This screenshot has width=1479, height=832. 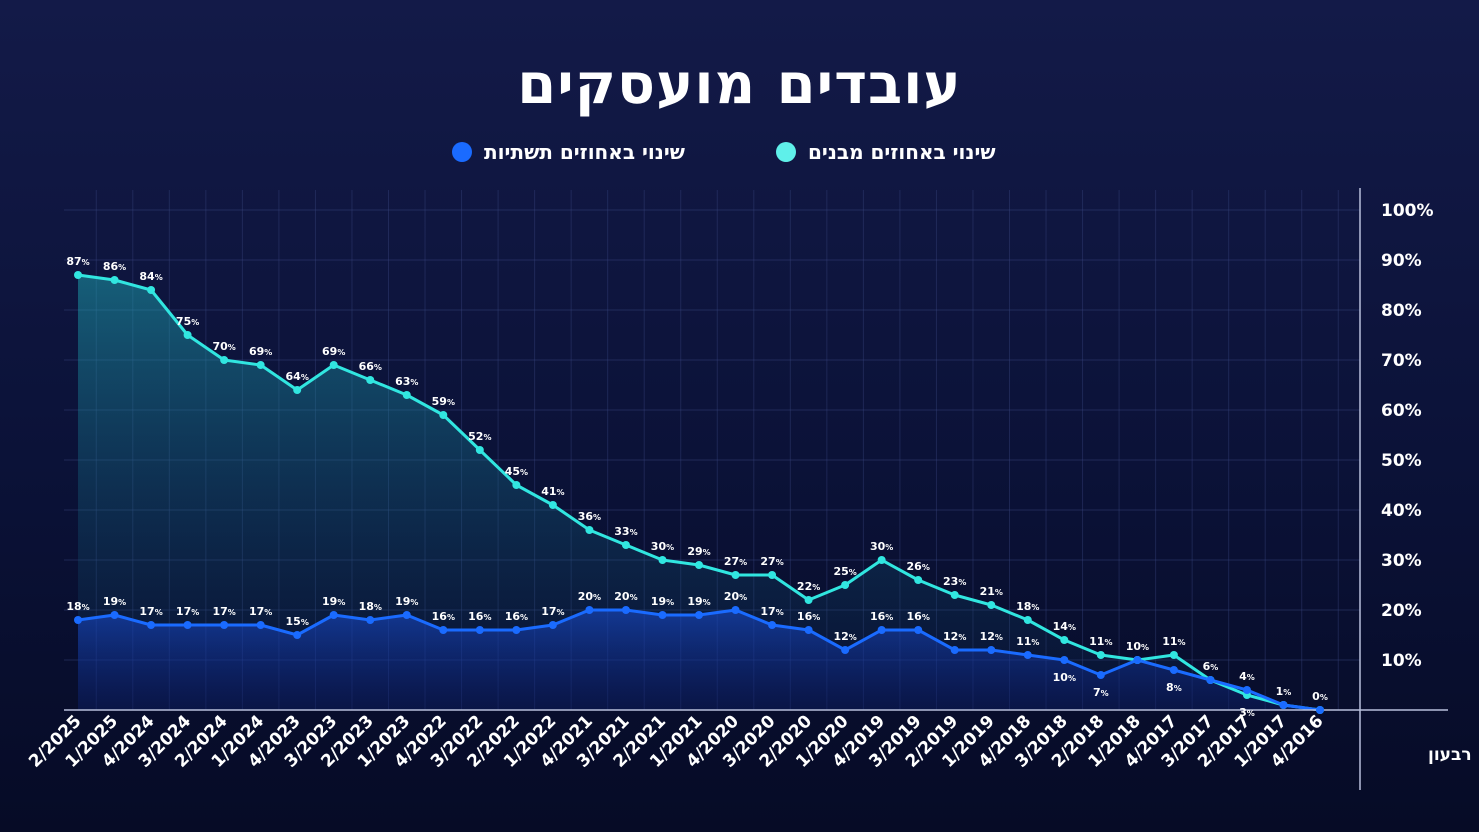 I want to click on y-tick-label: 30%, so click(x=1401, y=561).